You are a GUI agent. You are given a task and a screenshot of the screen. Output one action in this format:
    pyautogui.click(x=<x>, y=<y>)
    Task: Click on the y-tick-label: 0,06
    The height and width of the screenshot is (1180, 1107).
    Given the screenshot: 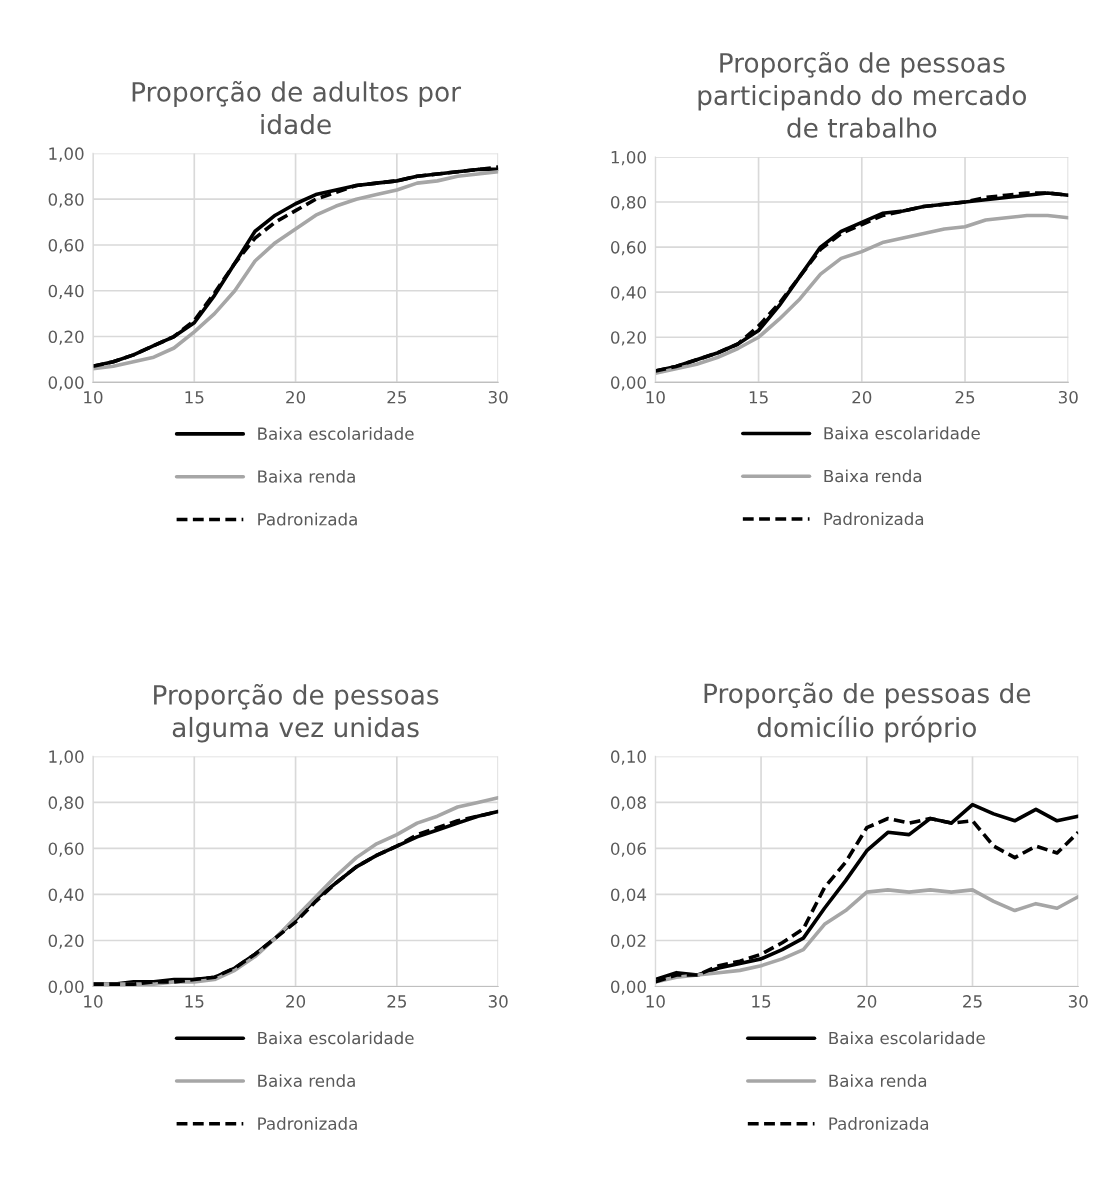 What is the action you would take?
    pyautogui.click(x=628, y=849)
    